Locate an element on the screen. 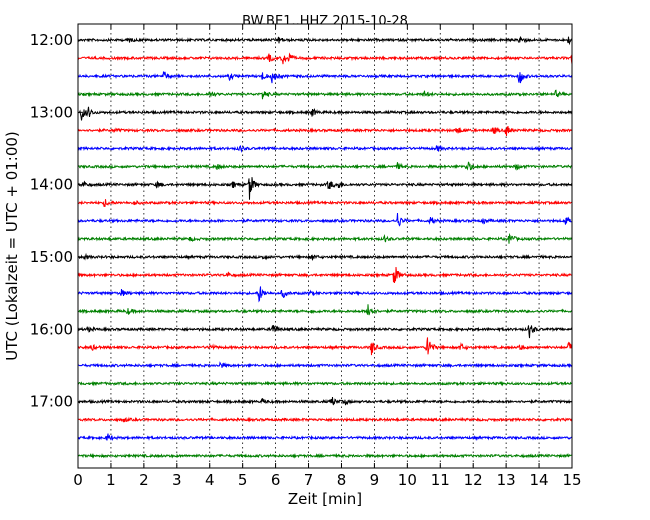  x-tick-label: 4 is located at coordinates (210, 480).